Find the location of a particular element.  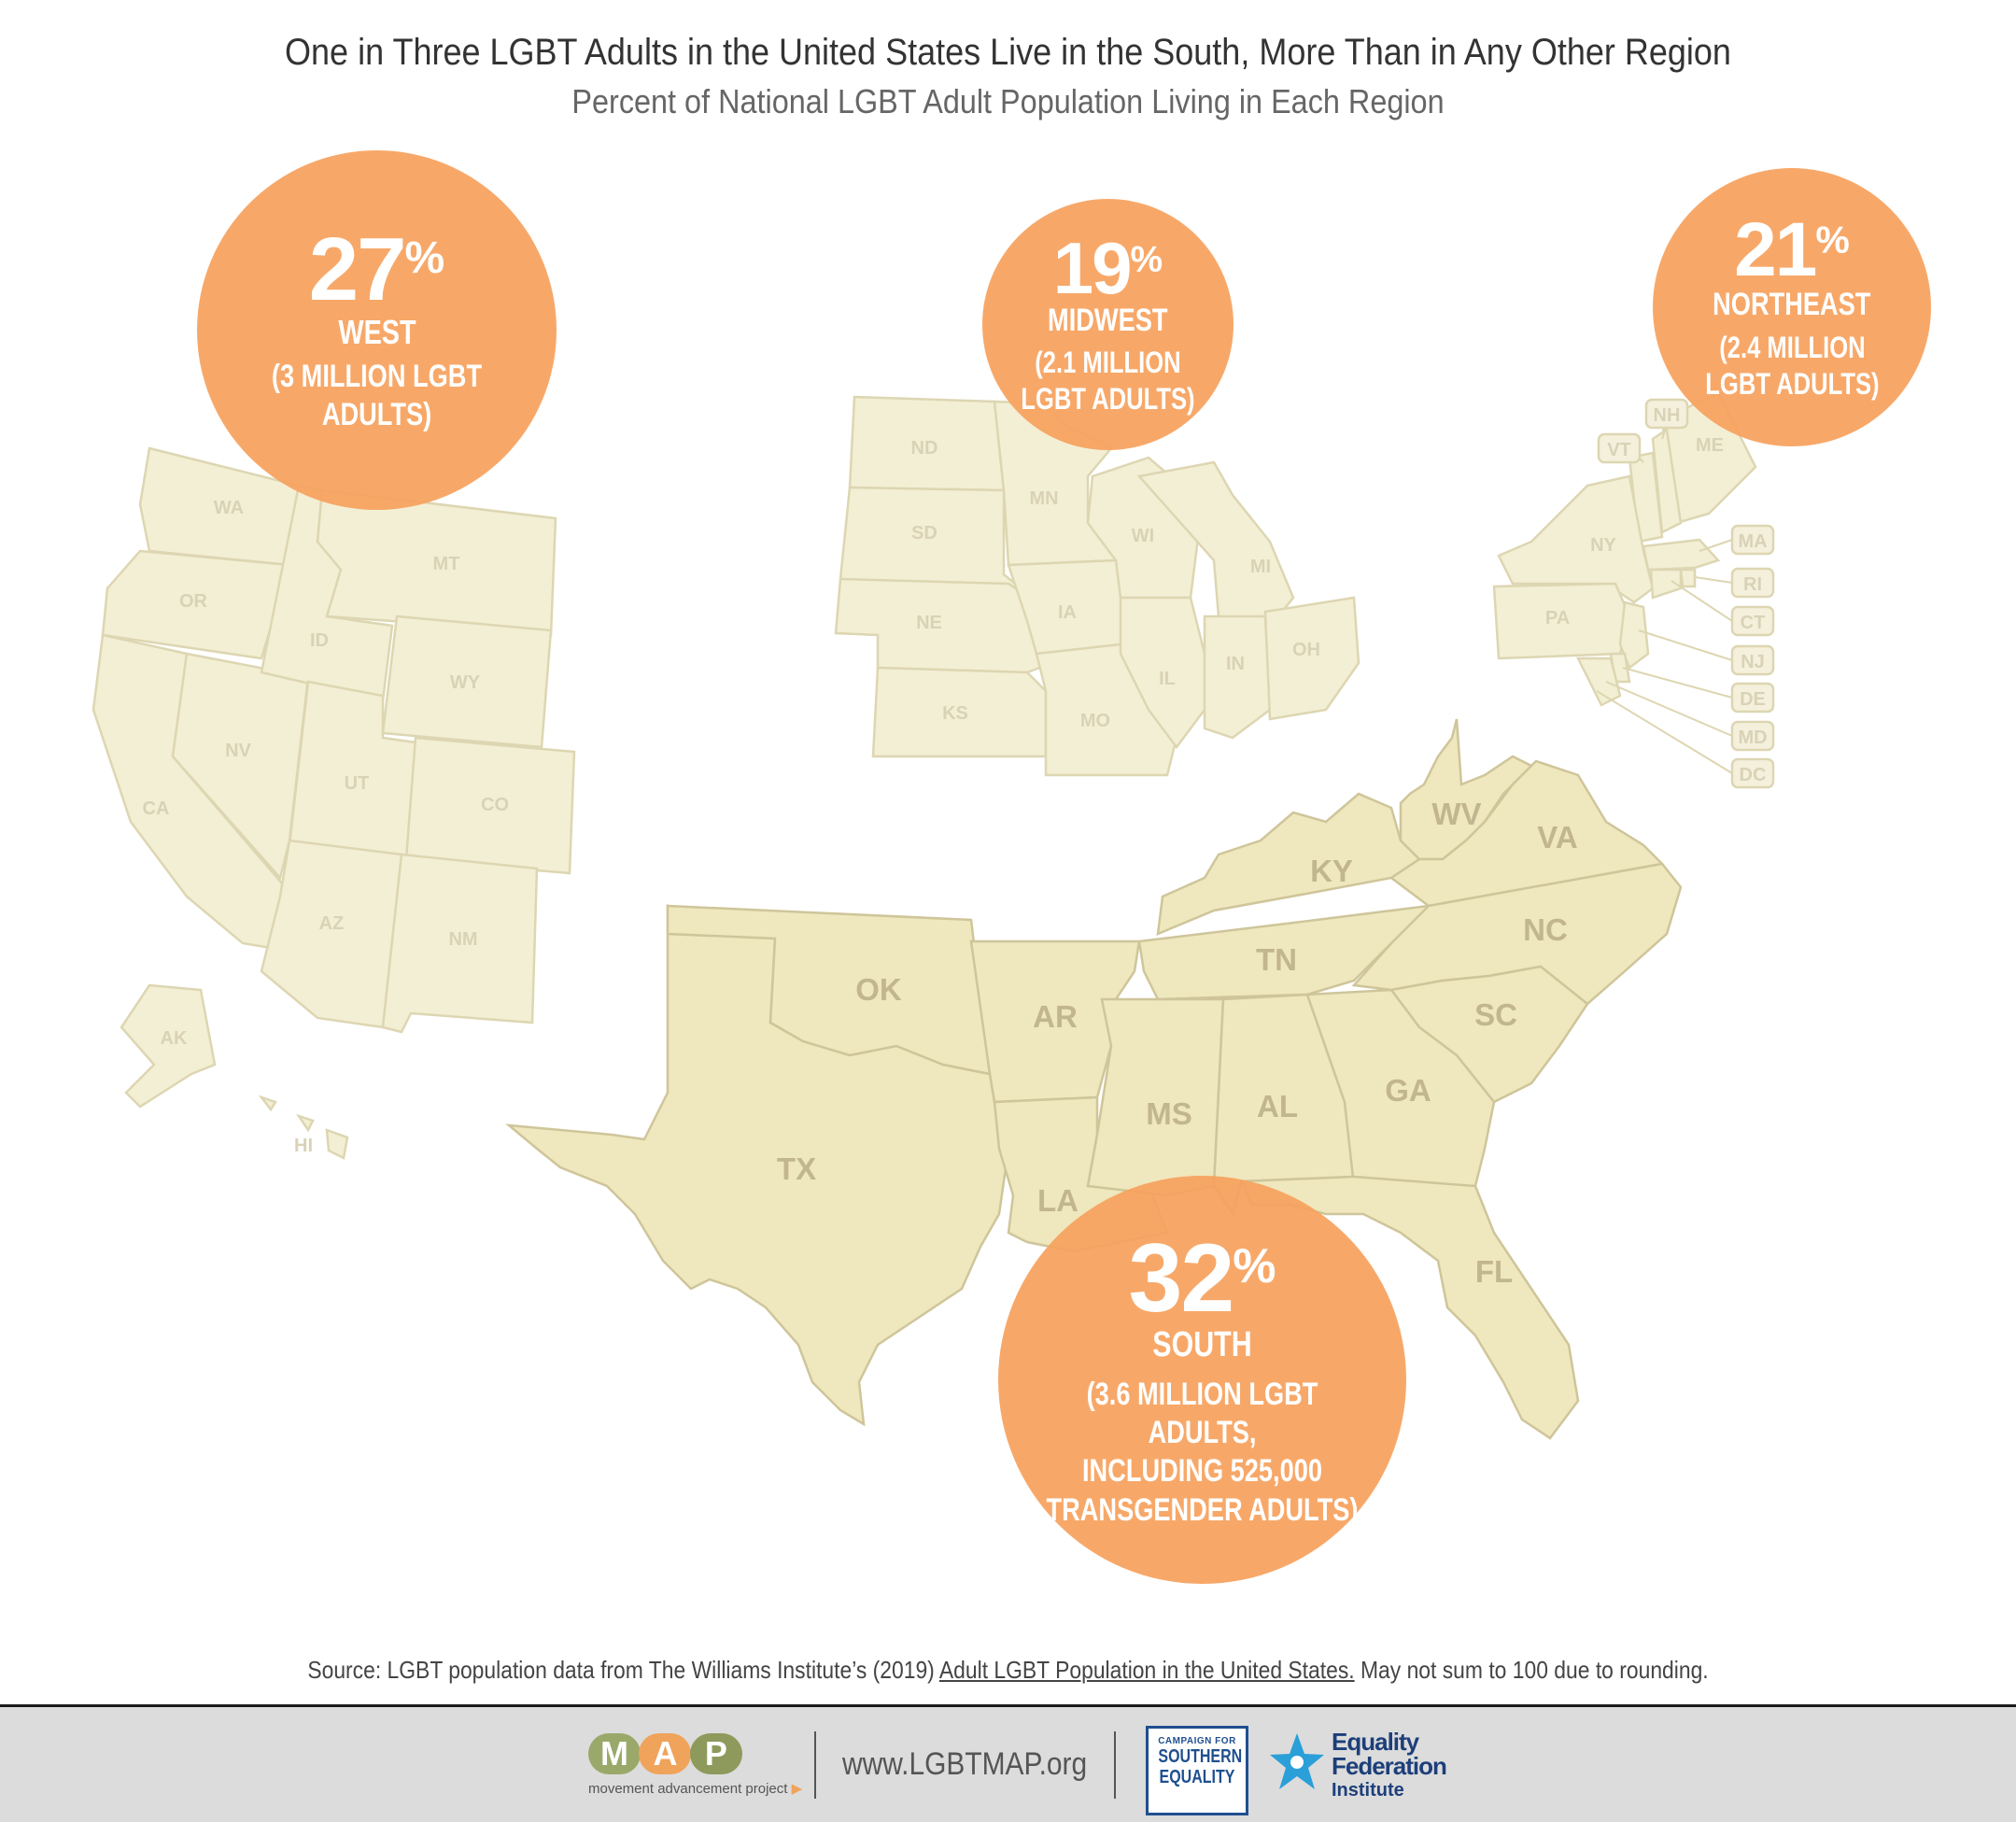

state-OR is located at coordinates (196, 604).